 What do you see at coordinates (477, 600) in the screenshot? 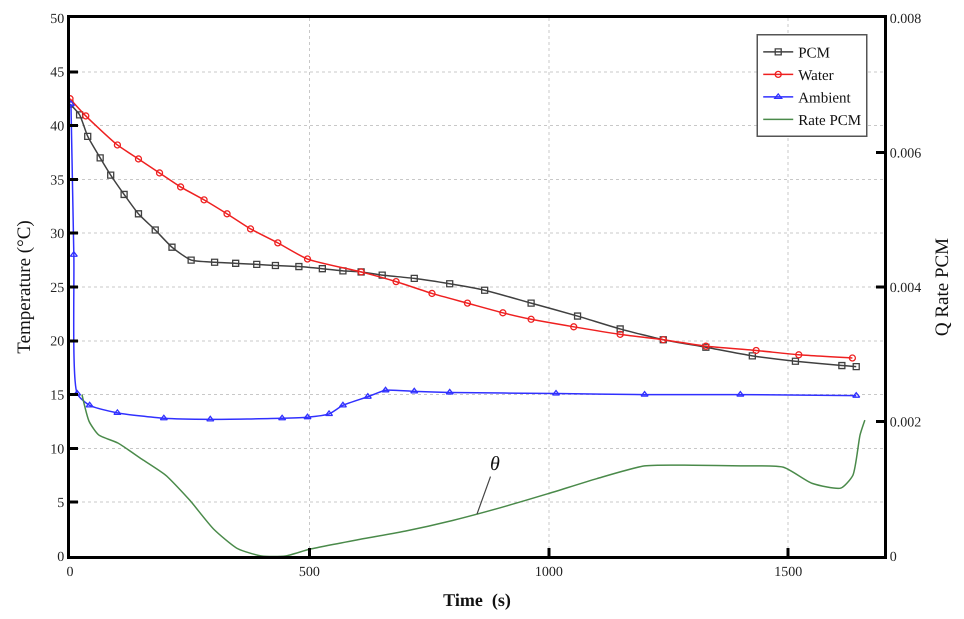
I see `x-axis-title: Time (s)` at bounding box center [477, 600].